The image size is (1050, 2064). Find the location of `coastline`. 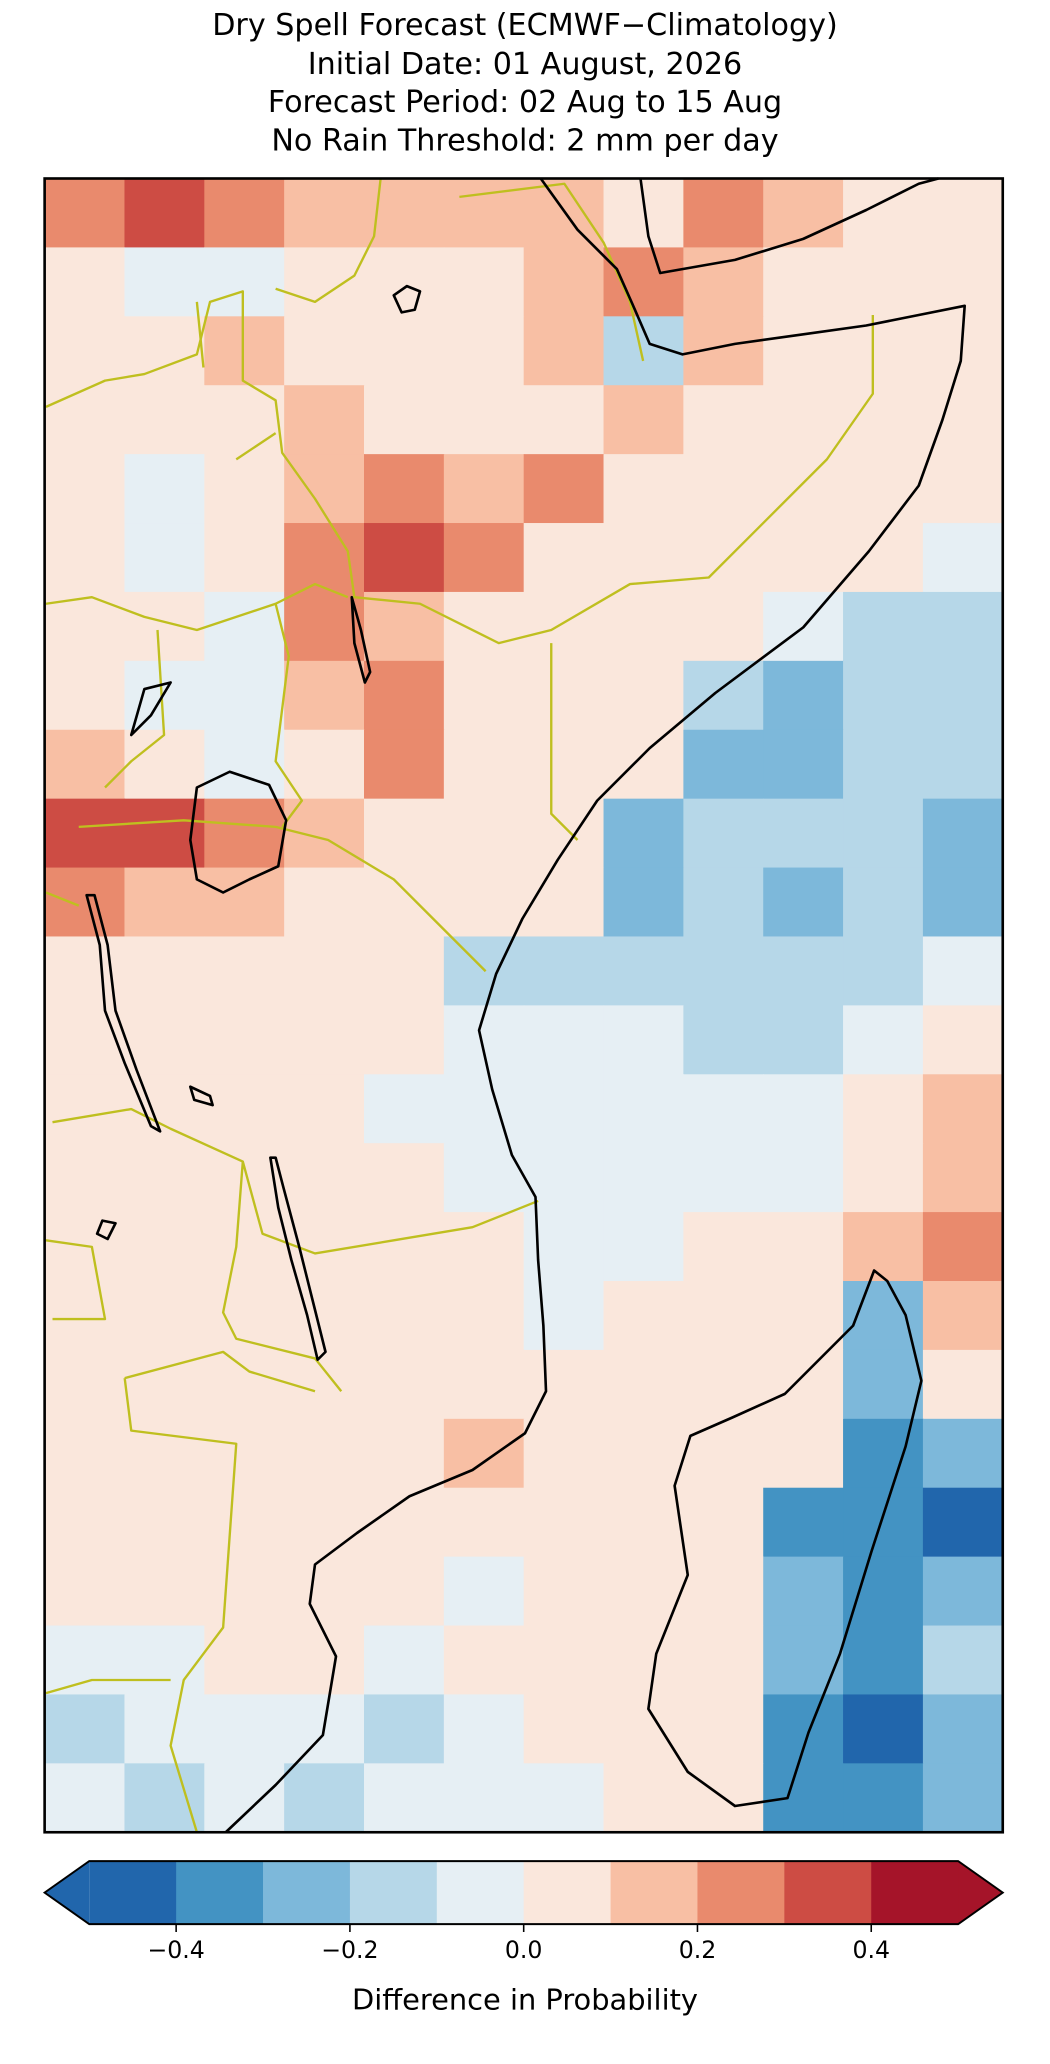

coastline is located at coordinates (785, 1538).